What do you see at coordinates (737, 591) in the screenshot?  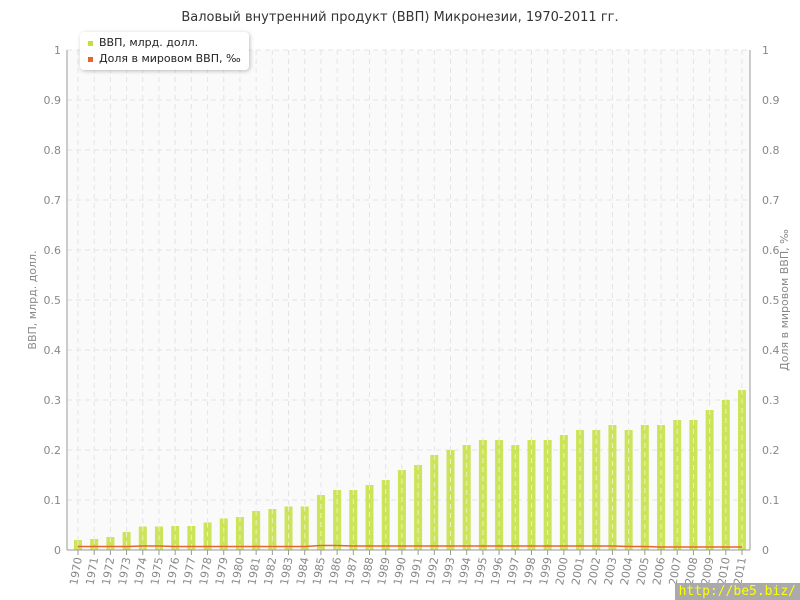 I see `watermark: http://be5.biz/` at bounding box center [737, 591].